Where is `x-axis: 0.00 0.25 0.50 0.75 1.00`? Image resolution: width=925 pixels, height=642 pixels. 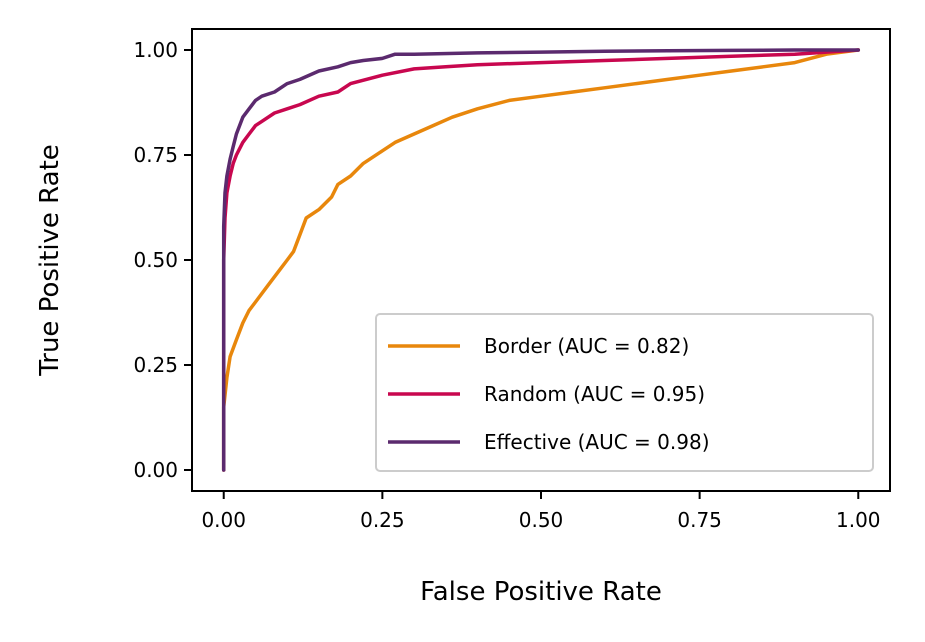 x-axis: 0.00 0.25 0.50 0.75 1.00 is located at coordinates (541, 511).